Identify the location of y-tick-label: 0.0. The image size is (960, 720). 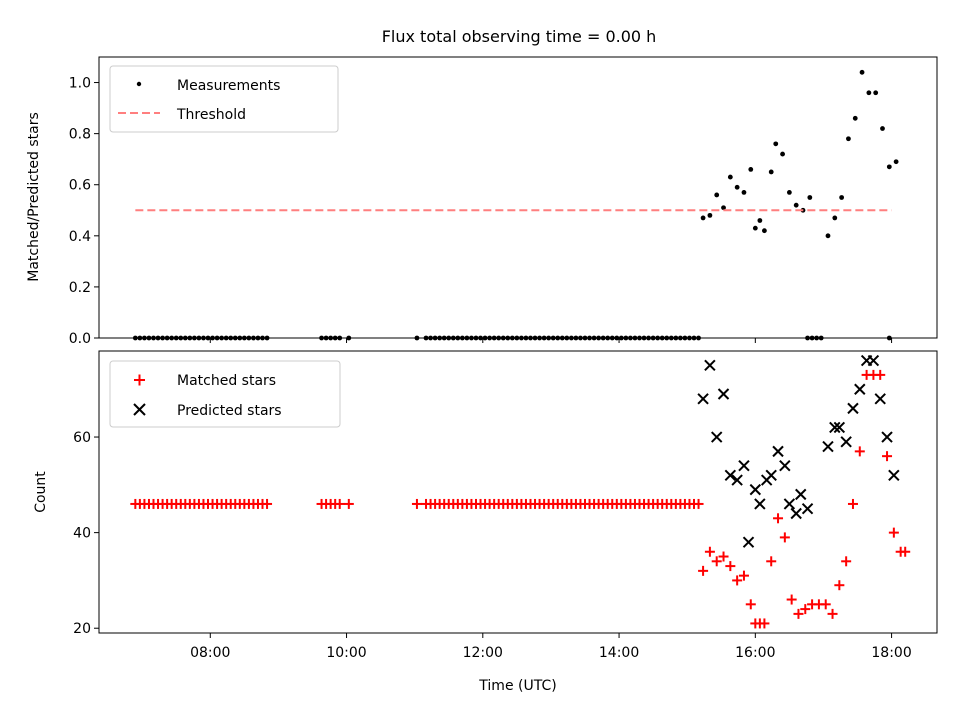
(80, 339).